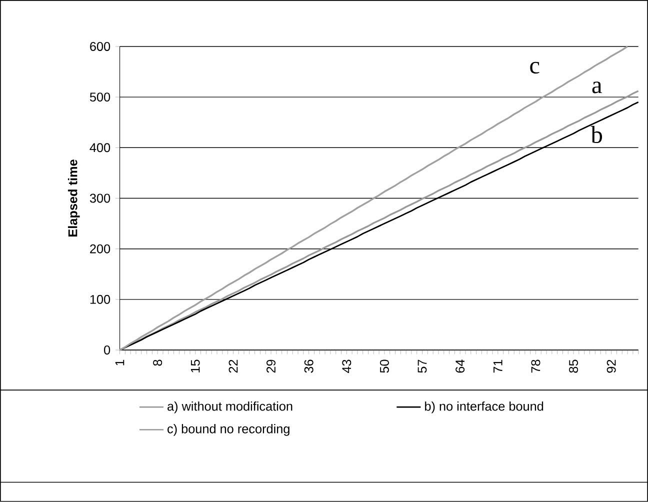 This screenshot has width=648, height=502. Describe the element at coordinates (74, 198) in the screenshot. I see `y-axis-title: Elapsed time` at that location.